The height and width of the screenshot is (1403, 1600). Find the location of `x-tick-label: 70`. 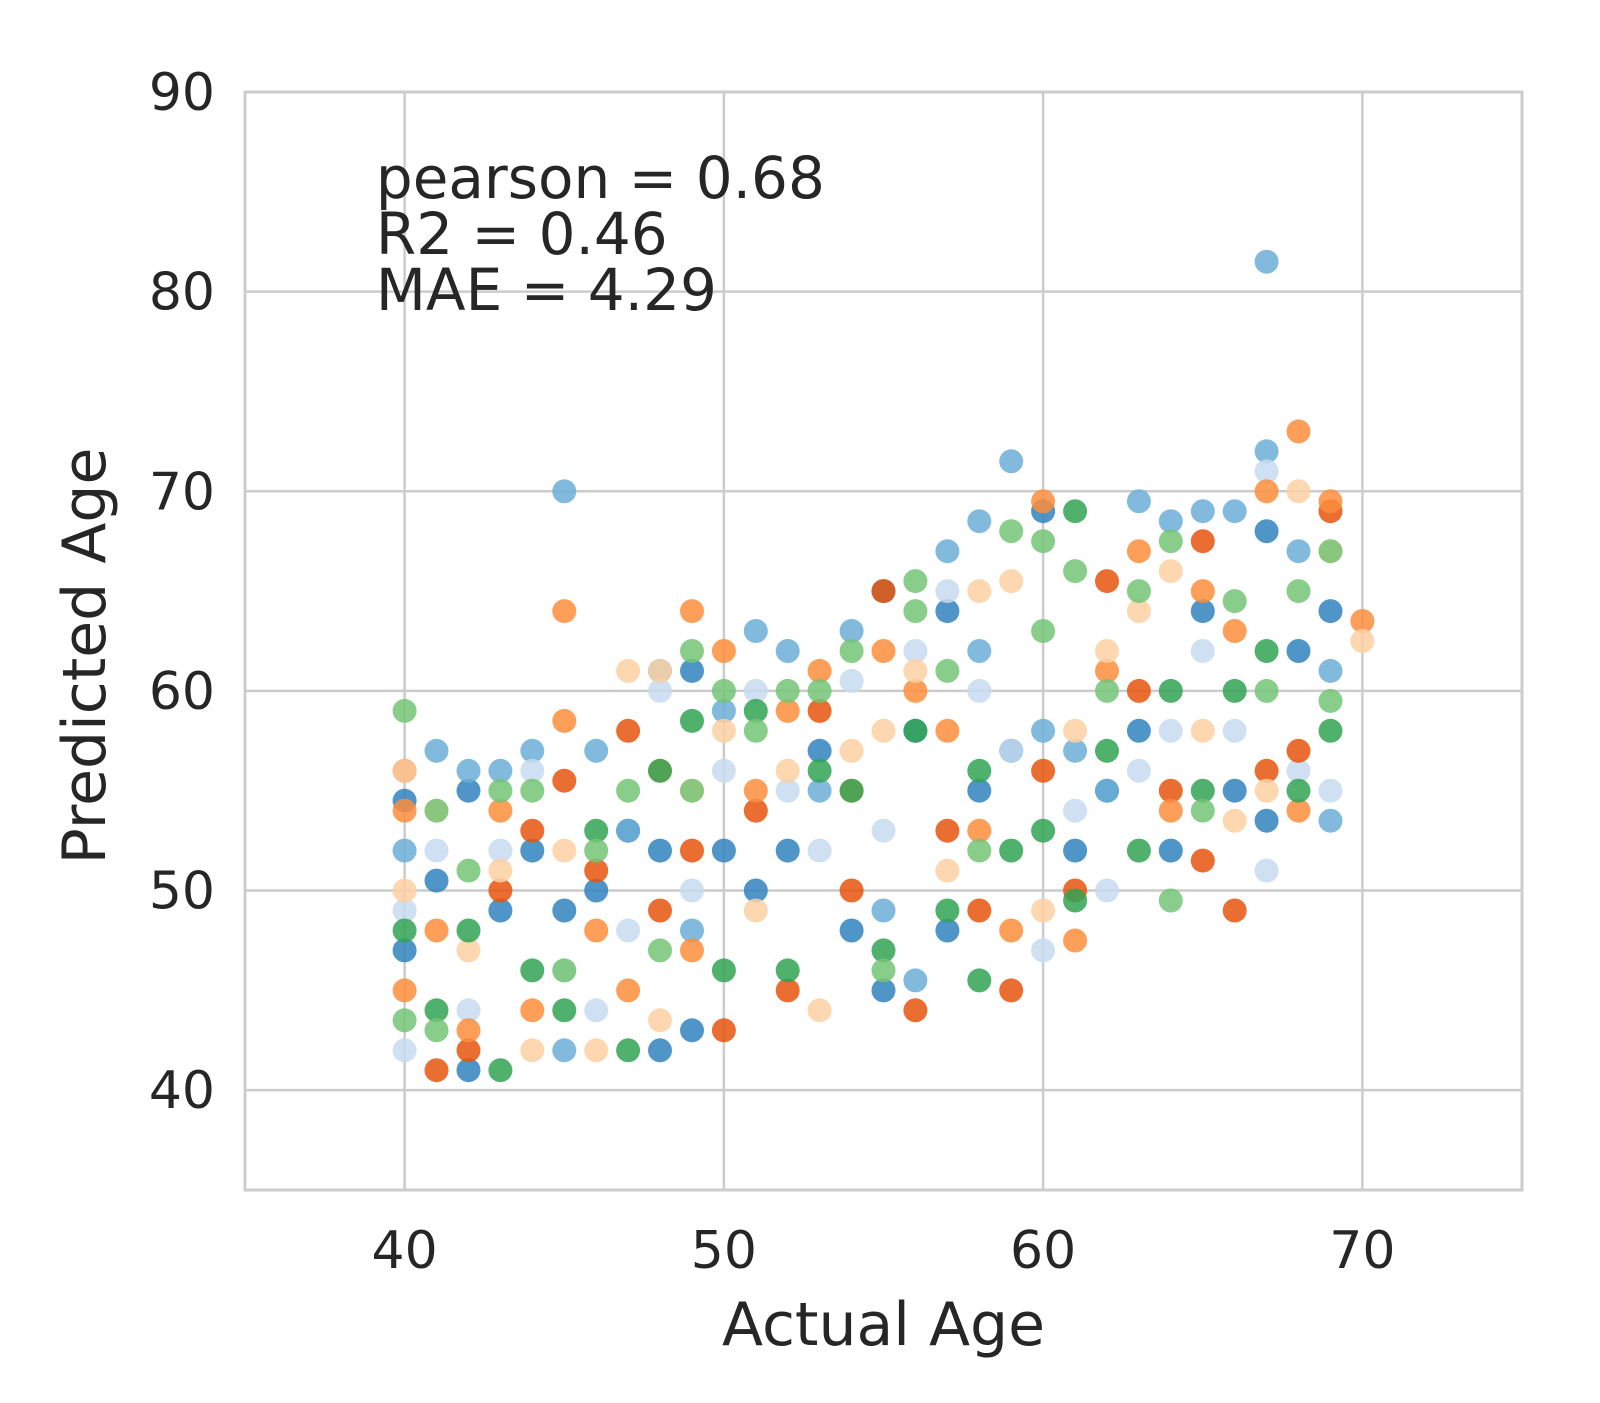

x-tick-label: 70 is located at coordinates (1362, 1251).